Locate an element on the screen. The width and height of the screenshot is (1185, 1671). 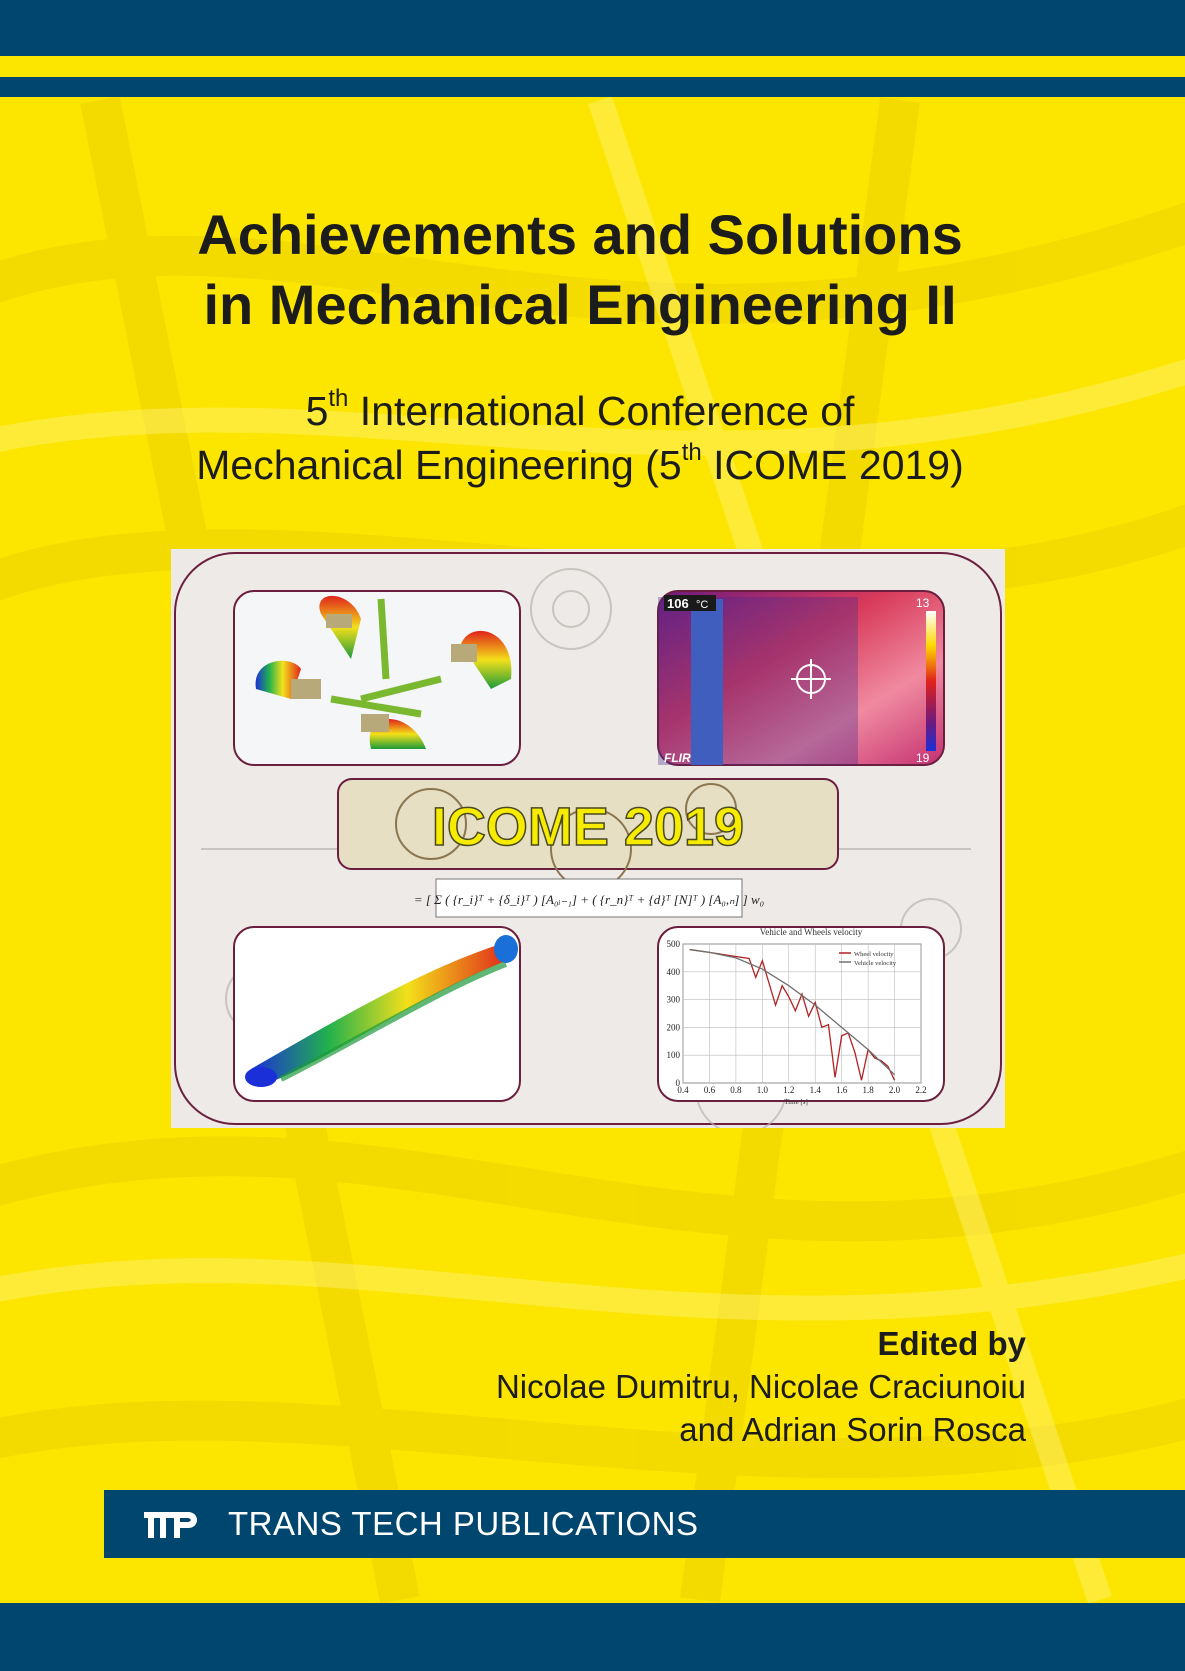
legend-wheel: Wheel velocity is located at coordinates (874, 954).